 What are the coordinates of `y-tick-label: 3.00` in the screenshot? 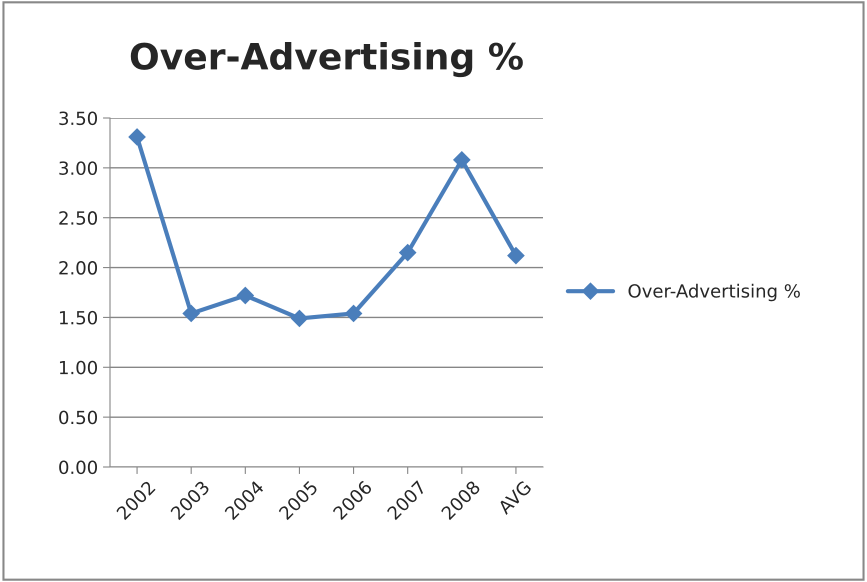 It's located at (78, 168).